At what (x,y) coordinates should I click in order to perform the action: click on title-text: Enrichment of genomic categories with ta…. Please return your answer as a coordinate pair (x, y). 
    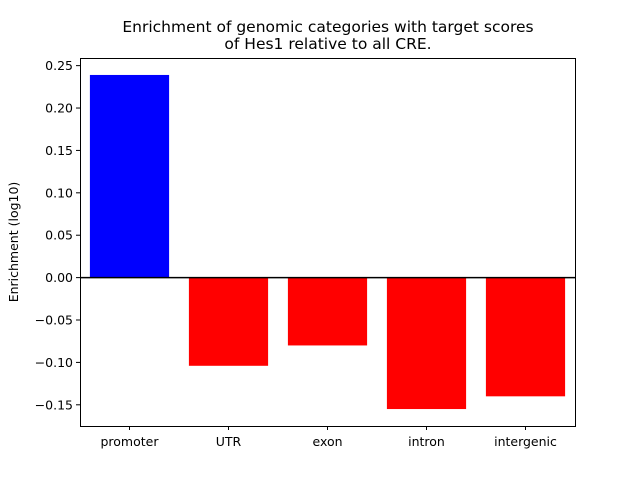
    Looking at the image, I should click on (327, 35).